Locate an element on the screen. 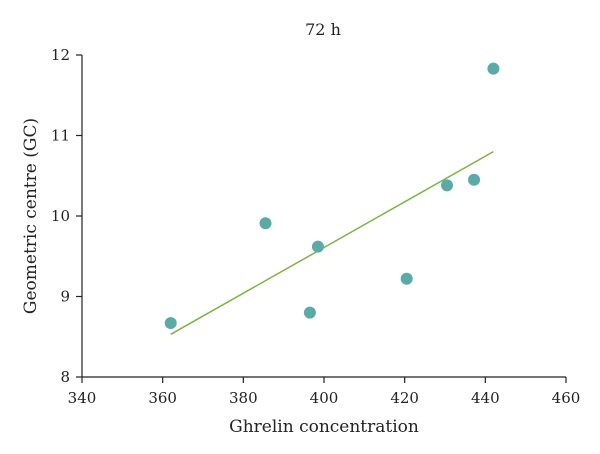 Image resolution: width=600 pixels, height=454 pixels. y-tick-label: 10 is located at coordinates (60, 216).